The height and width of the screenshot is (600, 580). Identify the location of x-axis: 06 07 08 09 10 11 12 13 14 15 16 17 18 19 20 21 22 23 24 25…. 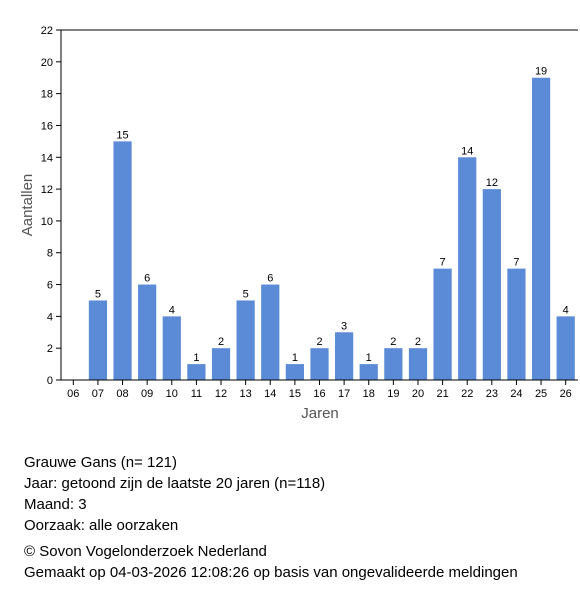
(319, 389).